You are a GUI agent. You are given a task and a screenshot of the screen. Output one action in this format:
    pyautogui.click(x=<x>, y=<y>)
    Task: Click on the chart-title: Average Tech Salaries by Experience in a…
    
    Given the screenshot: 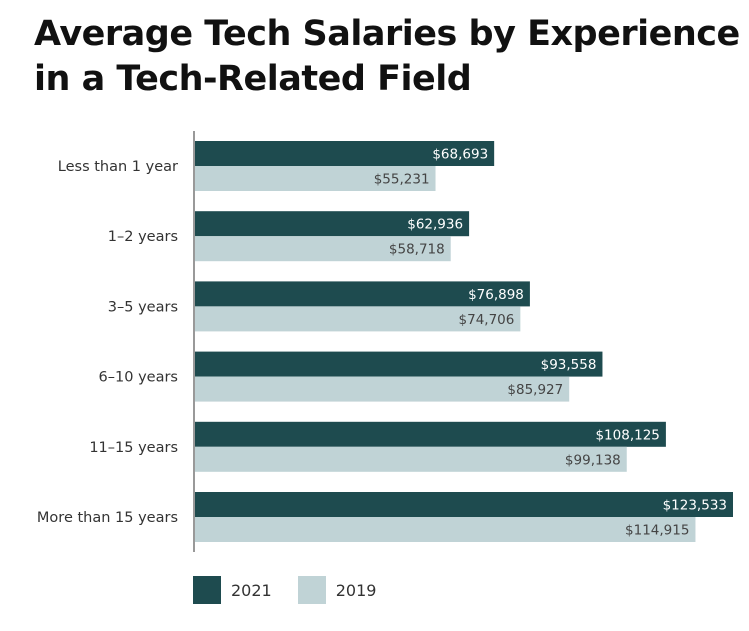 What is the action you would take?
    pyautogui.click(x=387, y=56)
    